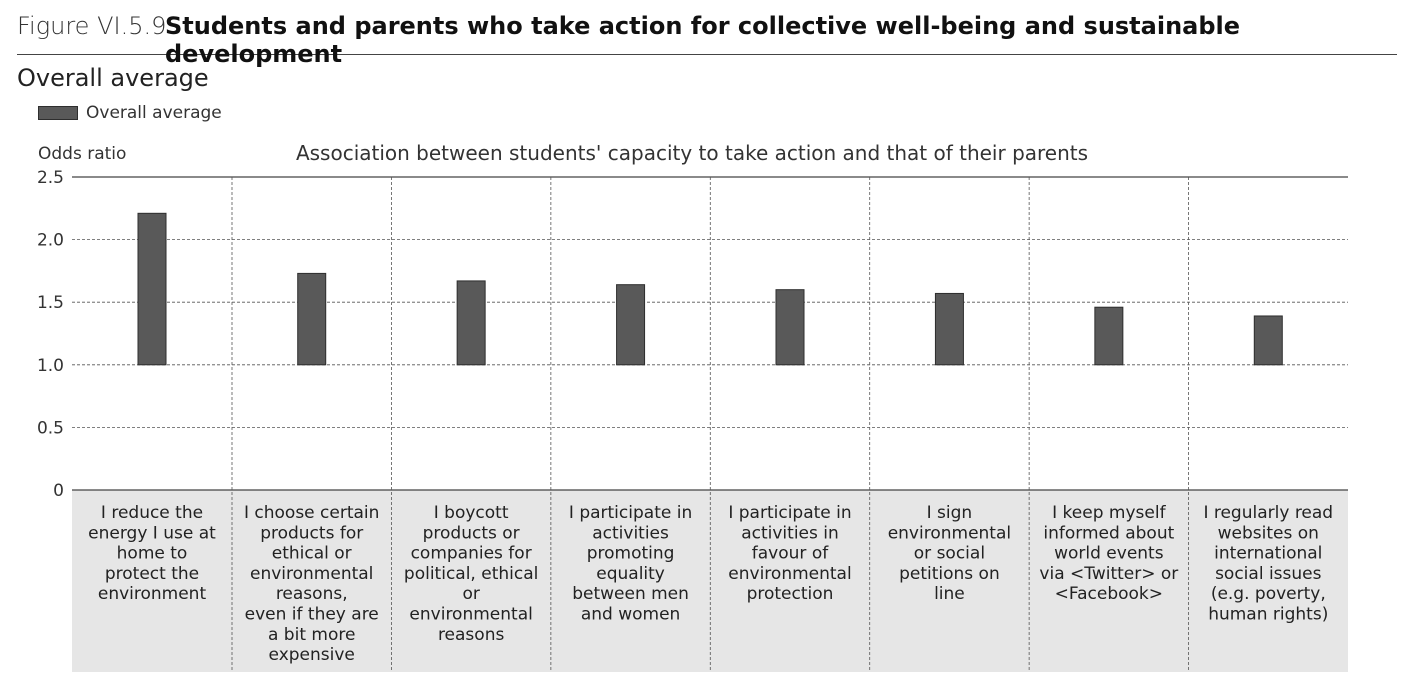  I want to click on x-tick-label-line: social issues, so click(1268, 574).